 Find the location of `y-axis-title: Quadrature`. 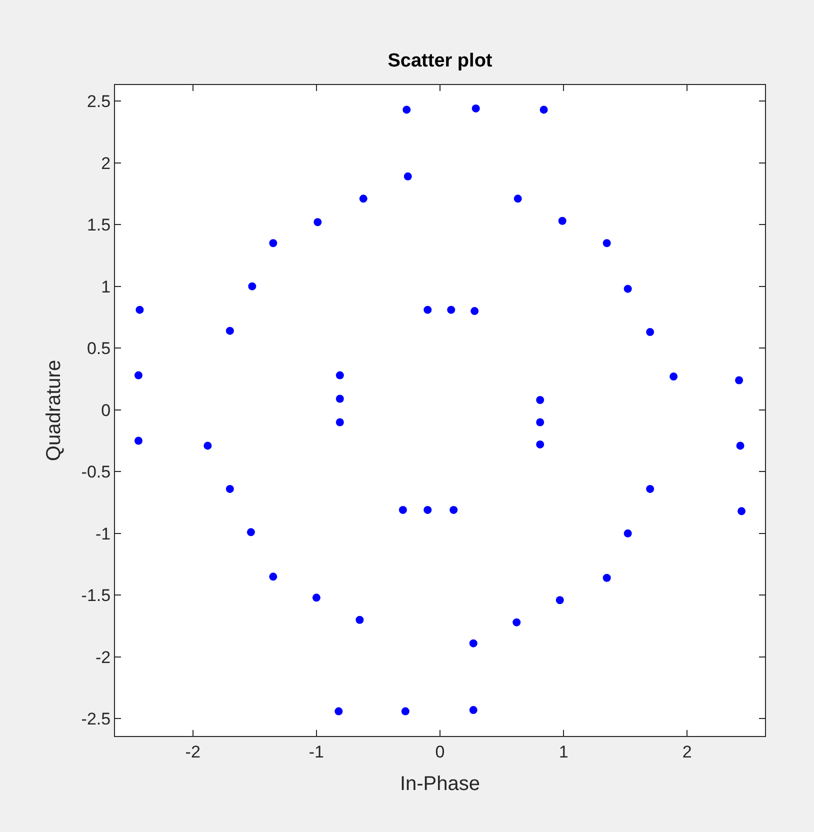

y-axis-title: Quadrature is located at coordinates (53, 411).